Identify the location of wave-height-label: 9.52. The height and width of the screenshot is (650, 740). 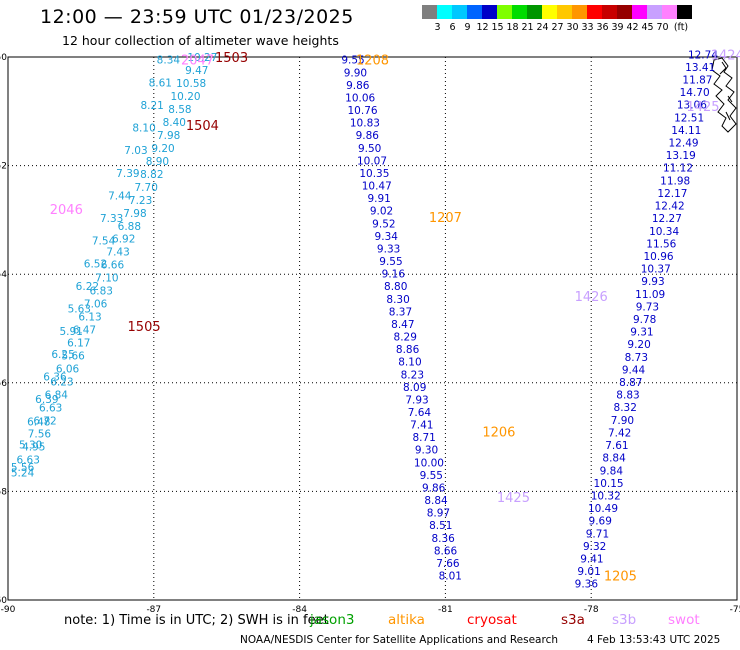
(383, 224).